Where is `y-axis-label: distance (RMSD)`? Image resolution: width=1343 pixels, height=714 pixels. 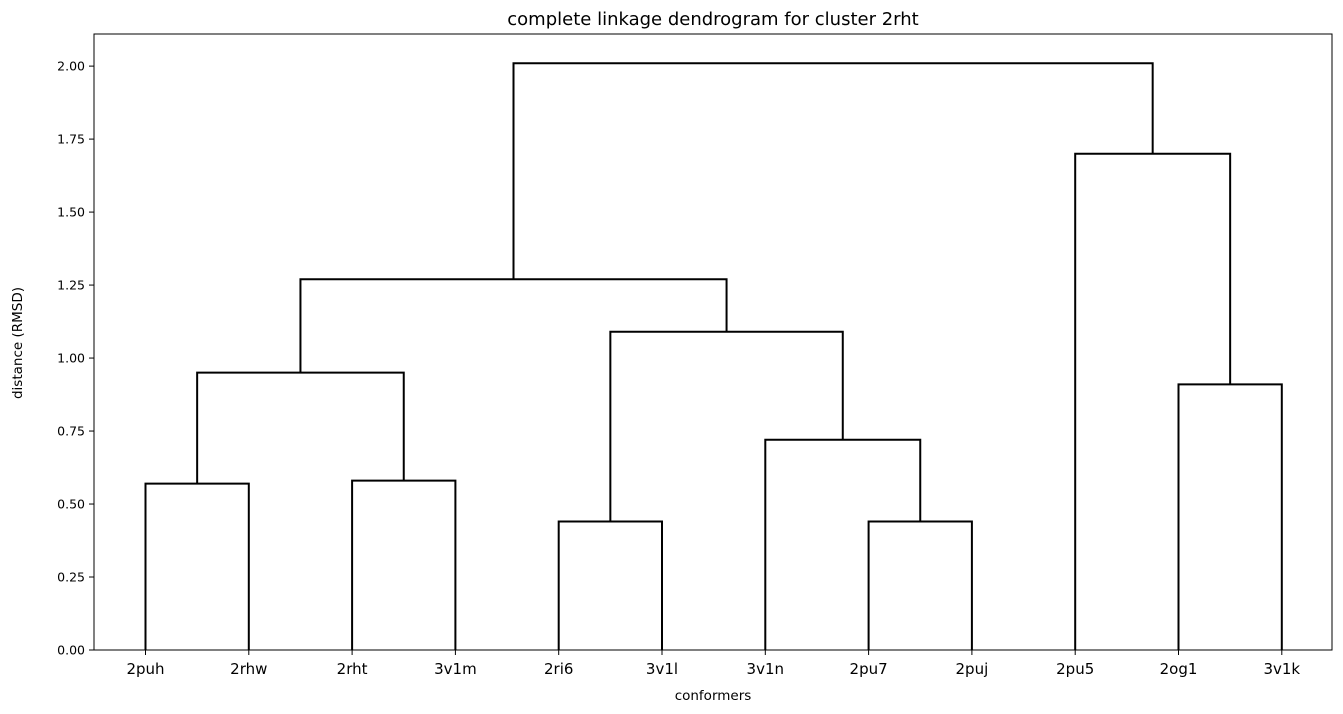
y-axis-label: distance (RMSD) is located at coordinates (18, 343).